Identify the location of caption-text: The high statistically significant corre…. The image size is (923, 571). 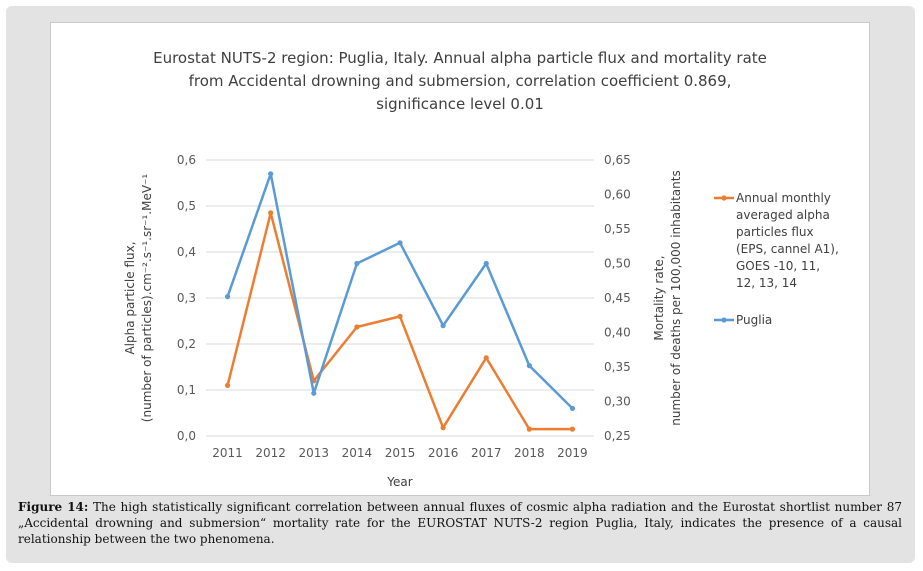
(460, 523).